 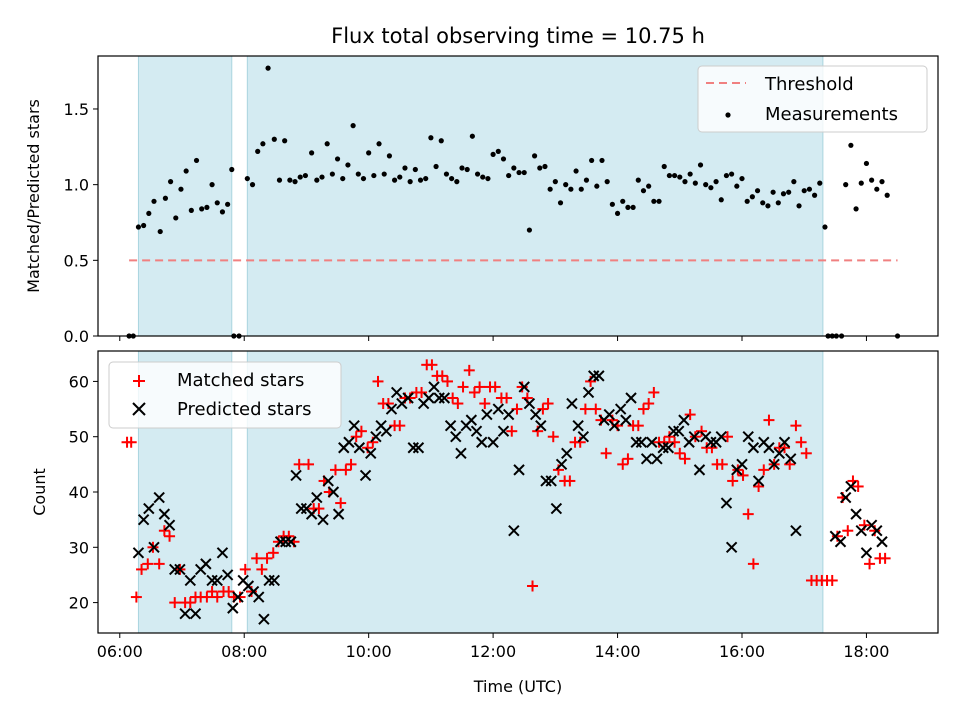 What do you see at coordinates (240, 380) in the screenshot?
I see `legend-matched-label: Matched stars` at bounding box center [240, 380].